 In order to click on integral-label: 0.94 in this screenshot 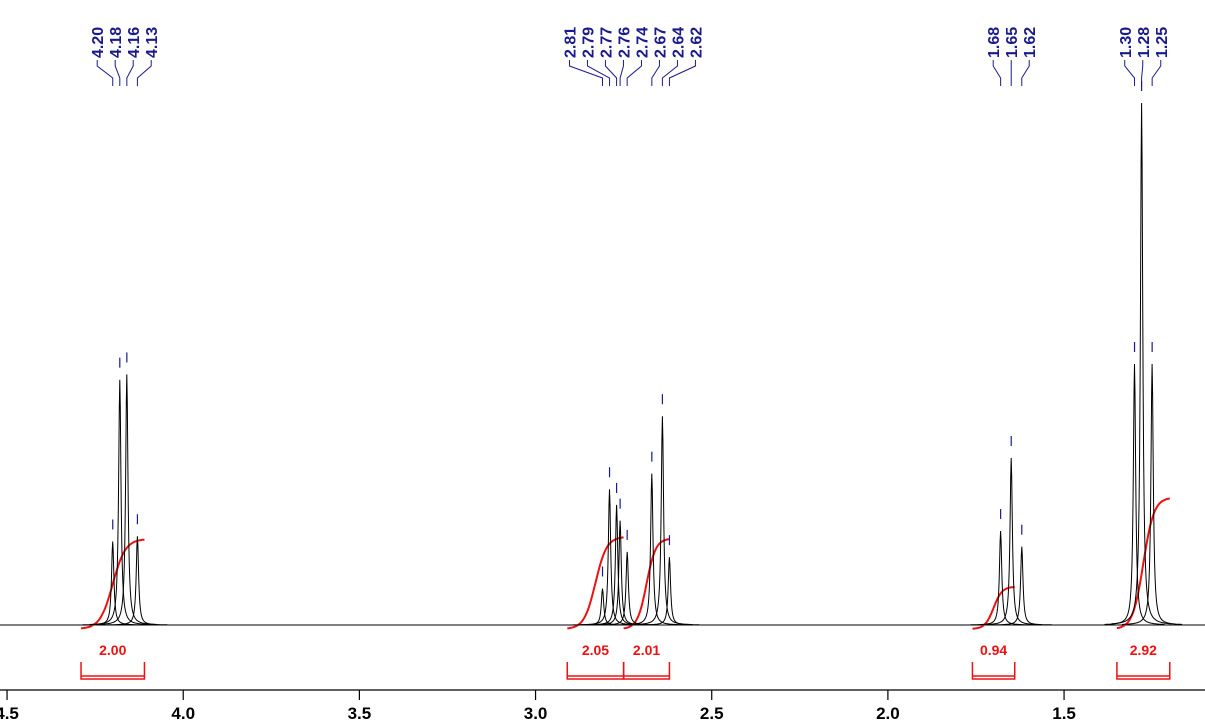, I will do `click(993, 650)`.